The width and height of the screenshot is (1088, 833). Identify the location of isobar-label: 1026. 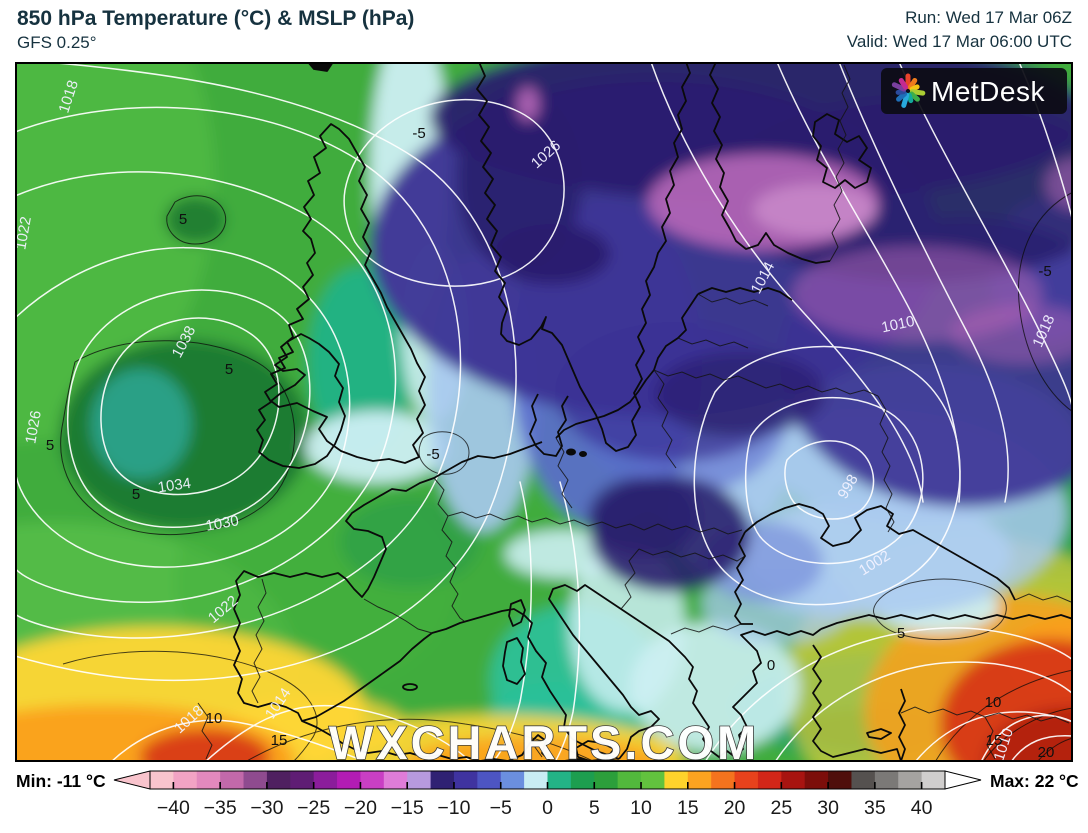
(33, 427).